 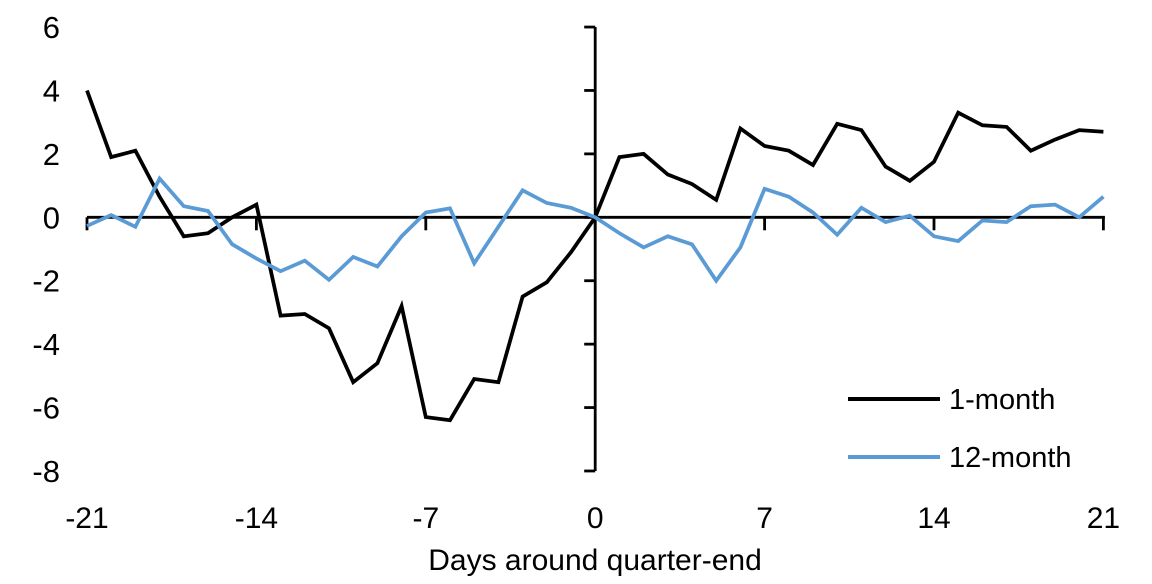 I want to click on x-tick-label: 14, so click(x=933, y=518).